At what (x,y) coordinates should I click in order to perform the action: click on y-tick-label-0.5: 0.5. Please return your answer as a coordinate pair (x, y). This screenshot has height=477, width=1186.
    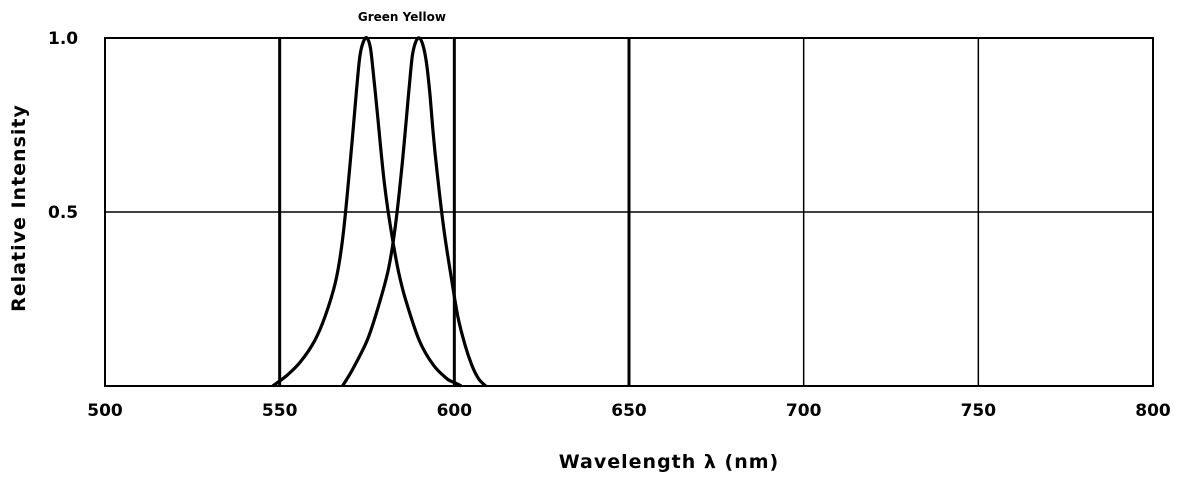
    Looking at the image, I should click on (63, 213).